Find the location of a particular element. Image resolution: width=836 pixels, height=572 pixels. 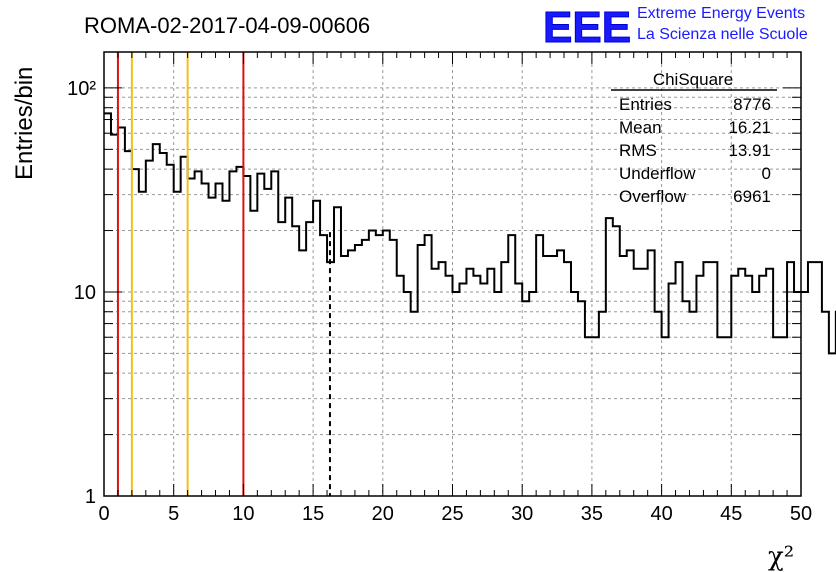

x-tick-label: 0 is located at coordinates (103, 514).